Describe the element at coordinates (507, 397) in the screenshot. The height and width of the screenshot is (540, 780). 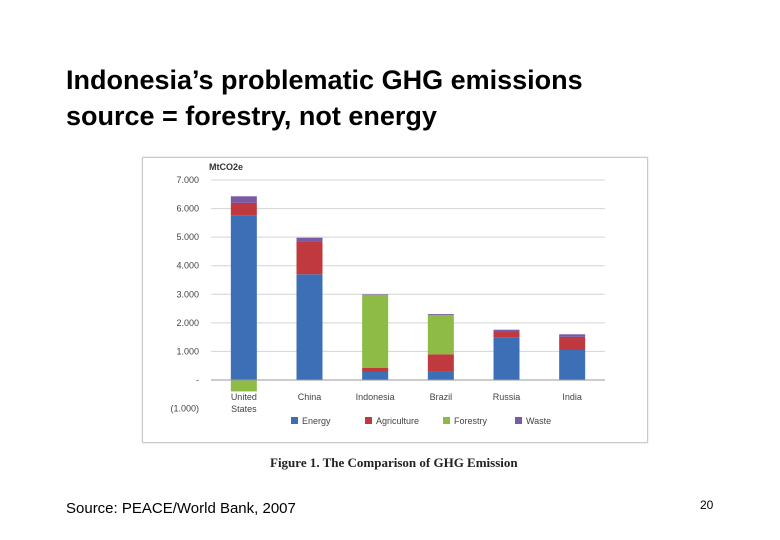
I see `x-tick-label: Russia` at that location.